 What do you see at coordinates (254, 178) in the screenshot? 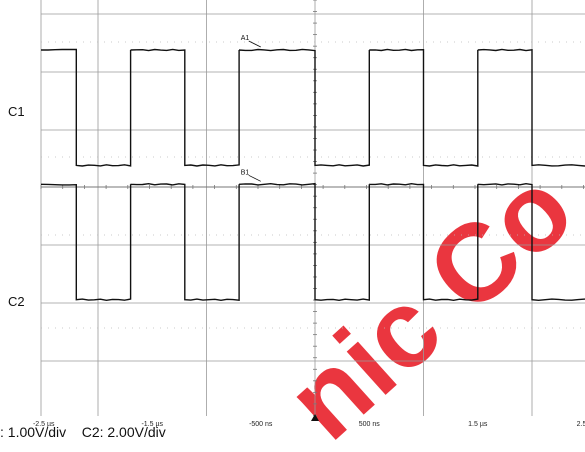
I see `marker-pointer-b1` at bounding box center [254, 178].